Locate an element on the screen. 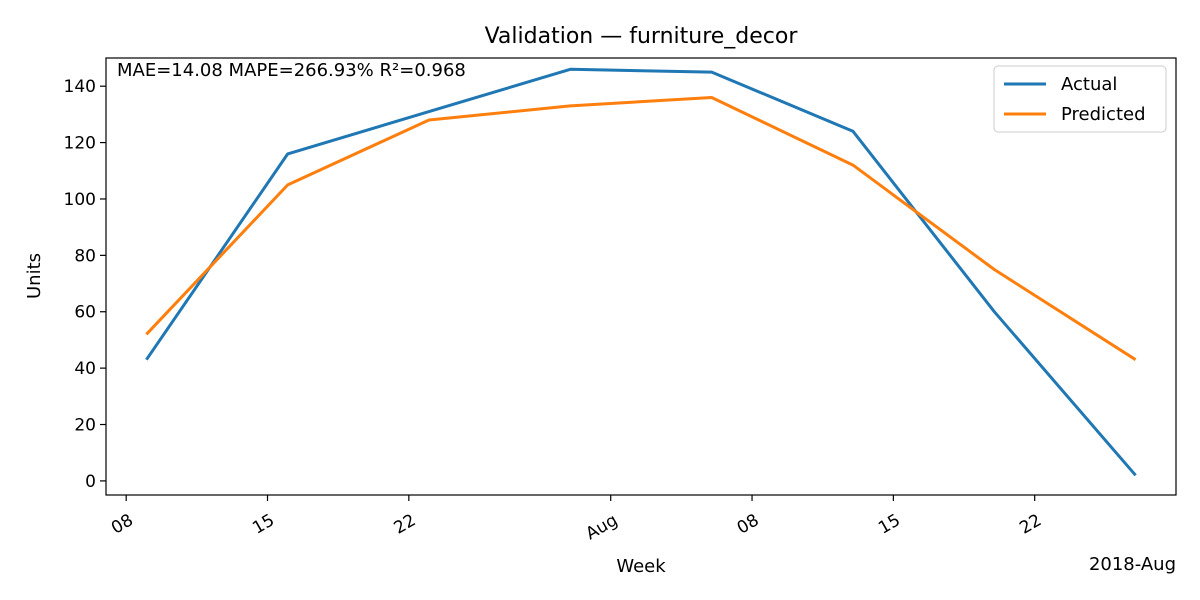  y-tick-label: 0 is located at coordinates (90, 482).